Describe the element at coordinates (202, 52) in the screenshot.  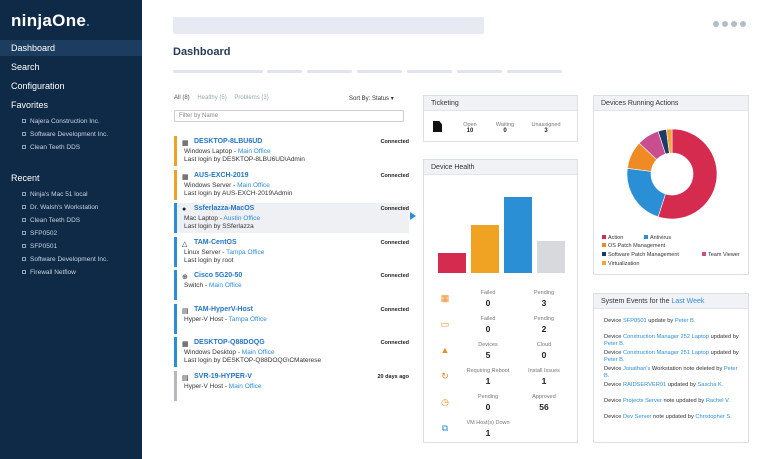
I see `page-title: Dashboard` at that location.